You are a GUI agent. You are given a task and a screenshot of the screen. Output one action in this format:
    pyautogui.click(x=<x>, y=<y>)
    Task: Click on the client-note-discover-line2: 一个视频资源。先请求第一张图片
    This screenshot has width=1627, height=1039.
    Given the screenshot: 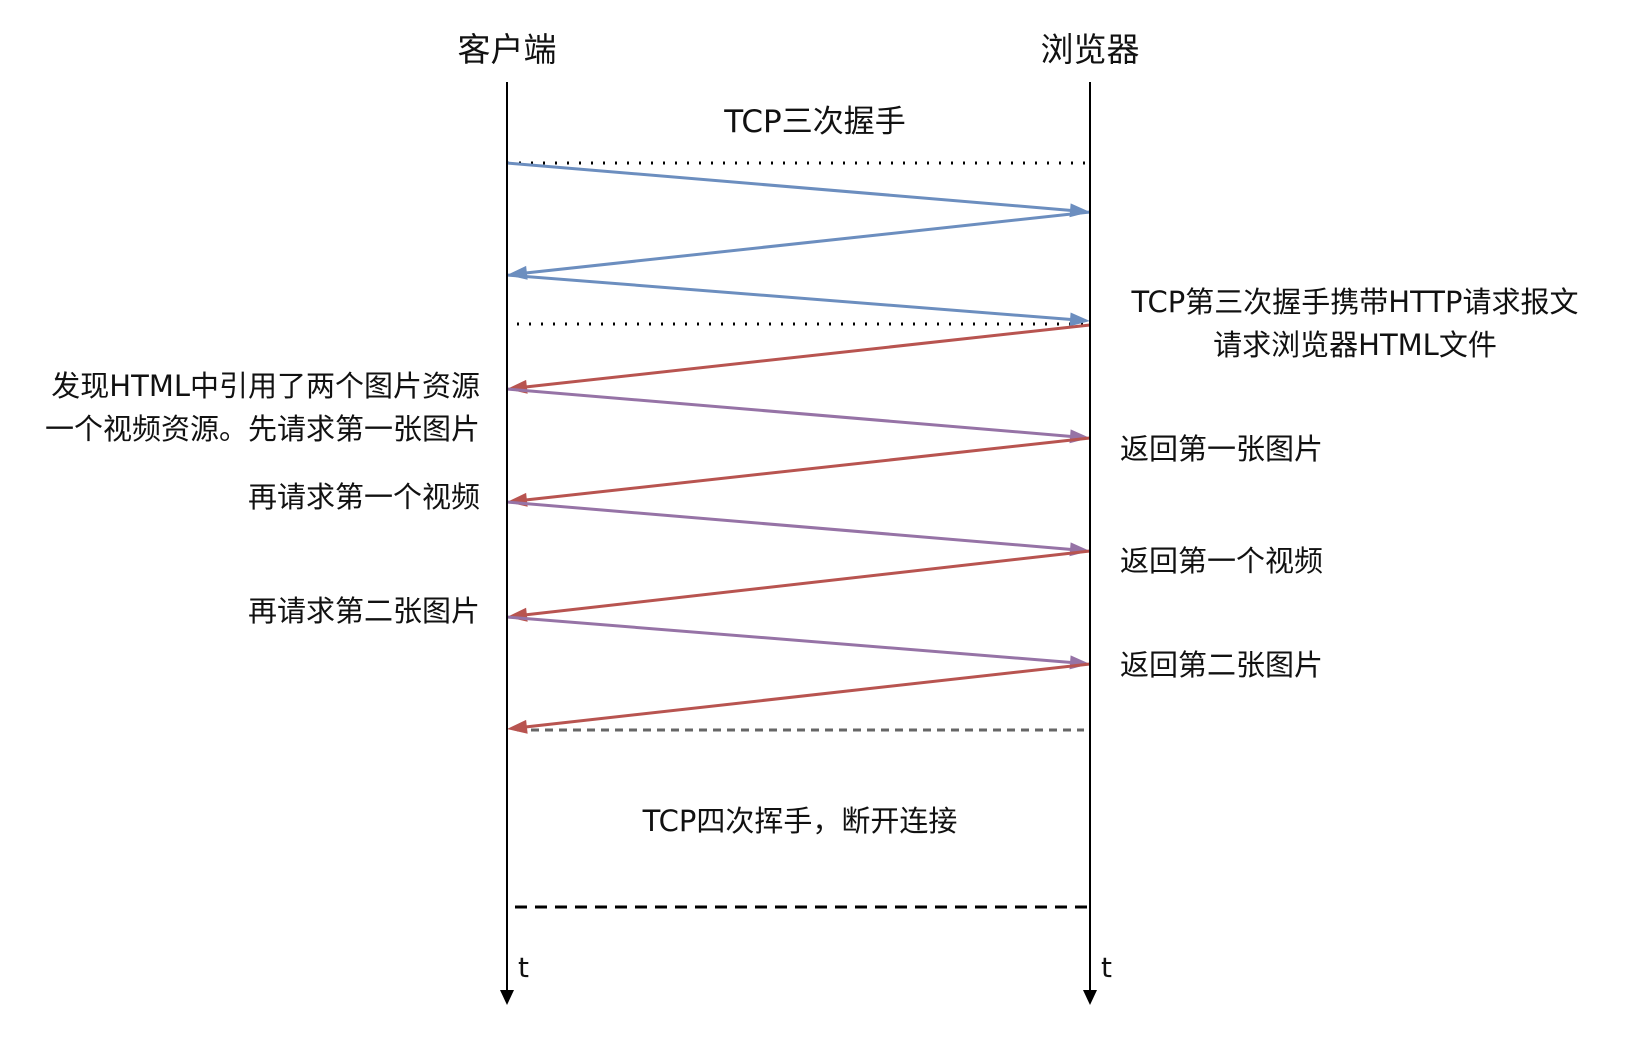 What is the action you would take?
    pyautogui.click(x=262, y=429)
    